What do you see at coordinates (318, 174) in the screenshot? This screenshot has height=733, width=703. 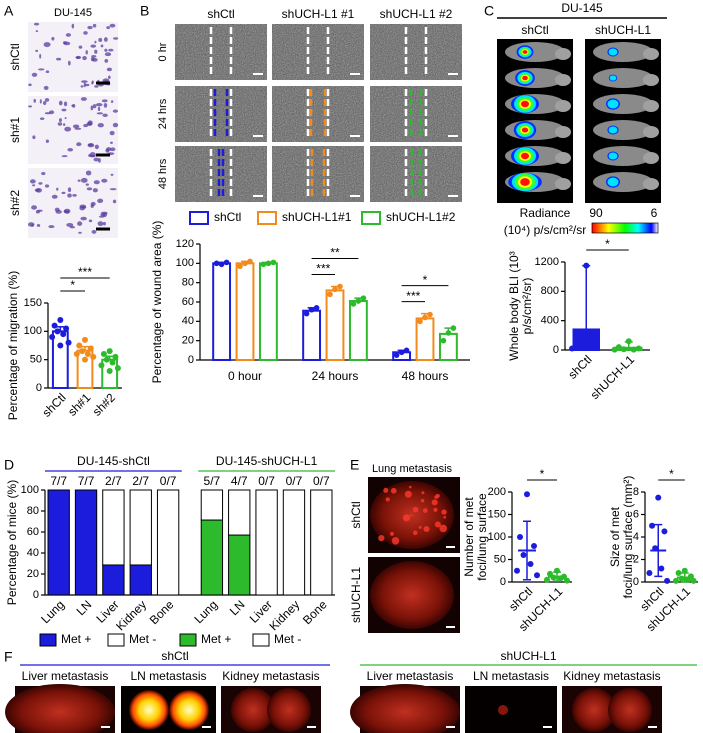 I see `noise` at bounding box center [318, 174].